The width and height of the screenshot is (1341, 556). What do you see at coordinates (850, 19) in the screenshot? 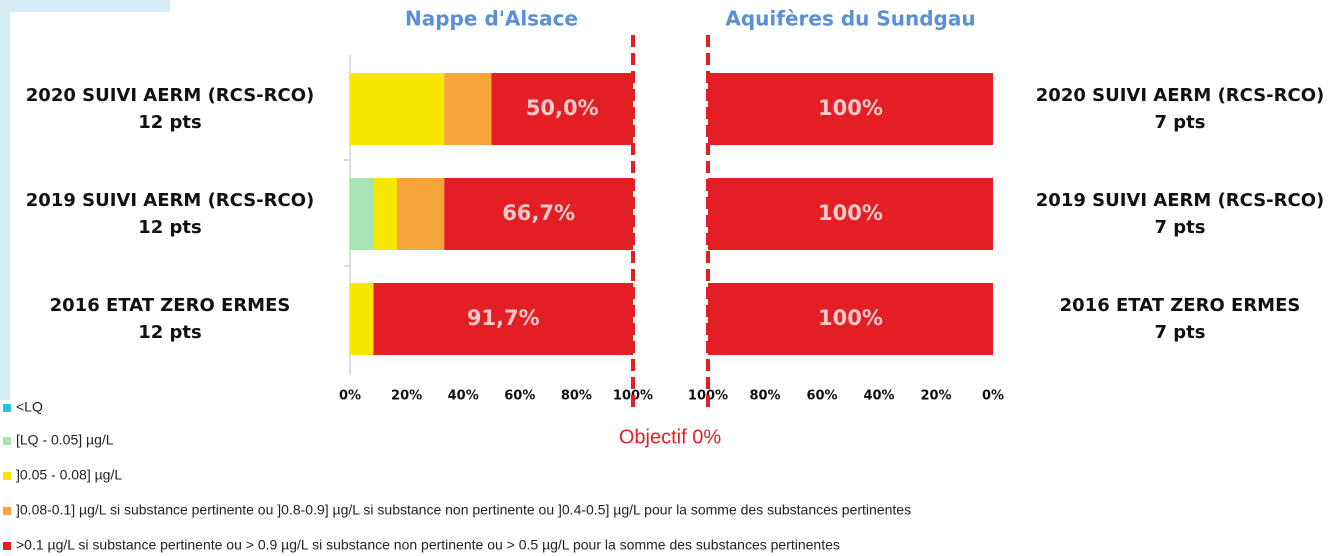
I see `chart-title: Aquifères du Sundgau` at bounding box center [850, 19].